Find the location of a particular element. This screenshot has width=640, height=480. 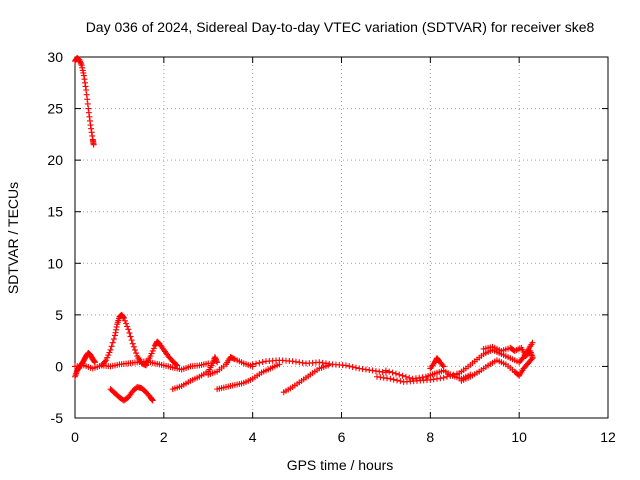

y-tick-label-0: -5 is located at coordinates (57, 418).